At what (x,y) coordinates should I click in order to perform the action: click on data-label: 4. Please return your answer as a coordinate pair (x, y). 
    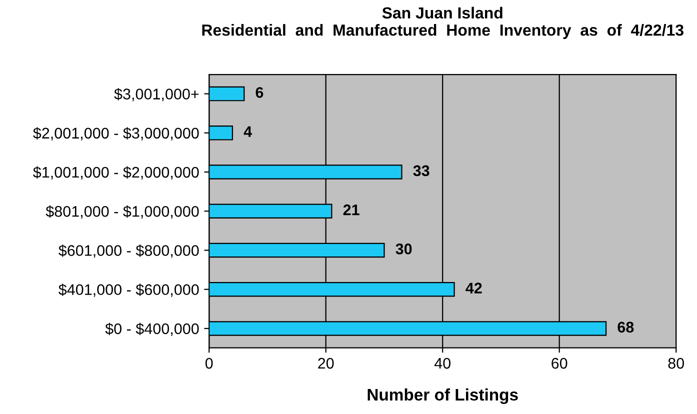
    Looking at the image, I should click on (248, 131).